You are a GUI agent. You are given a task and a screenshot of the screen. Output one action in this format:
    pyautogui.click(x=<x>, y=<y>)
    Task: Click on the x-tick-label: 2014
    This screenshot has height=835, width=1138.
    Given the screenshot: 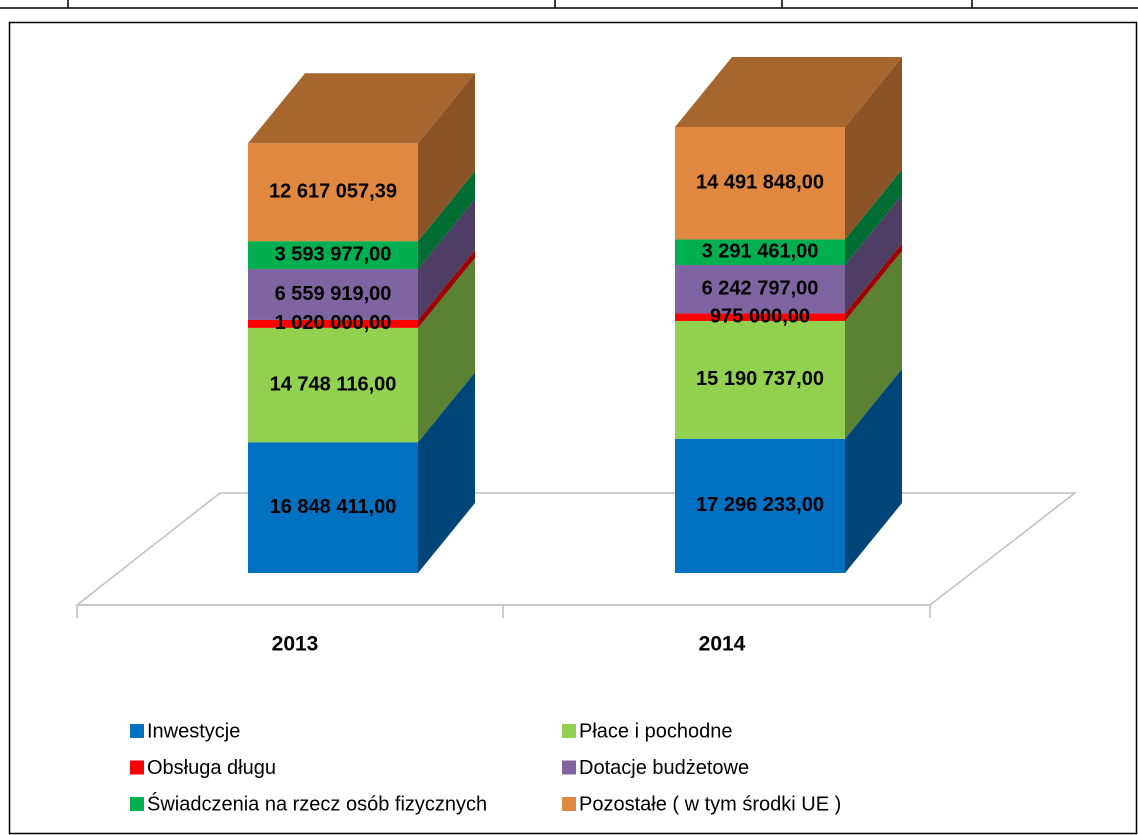 What is the action you would take?
    pyautogui.click(x=722, y=644)
    